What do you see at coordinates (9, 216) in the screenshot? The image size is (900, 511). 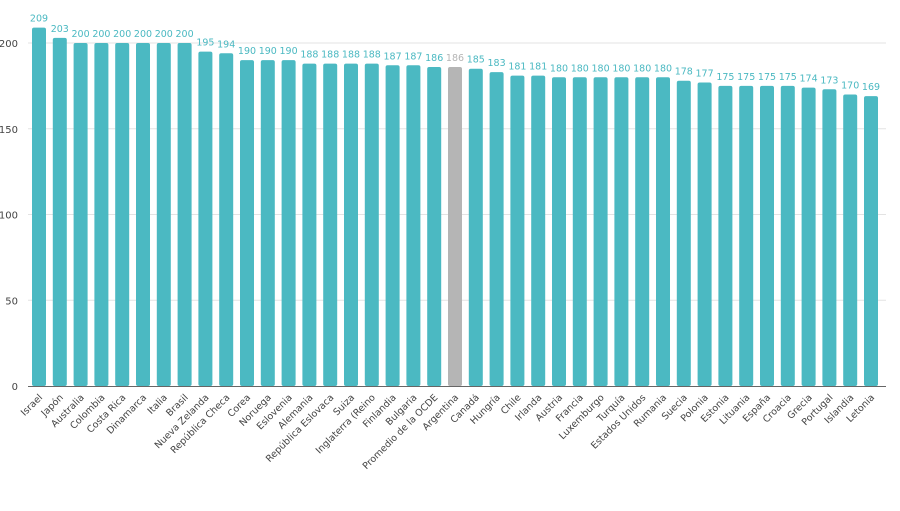 I see `y-tick-label: 100` at bounding box center [9, 216].